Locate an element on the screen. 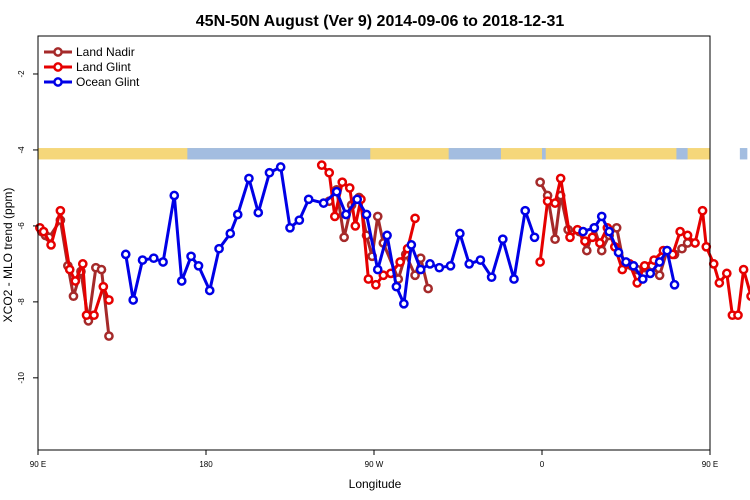 The image size is (750, 500). legend-item-land-glint: Land Glint is located at coordinates (87, 67).